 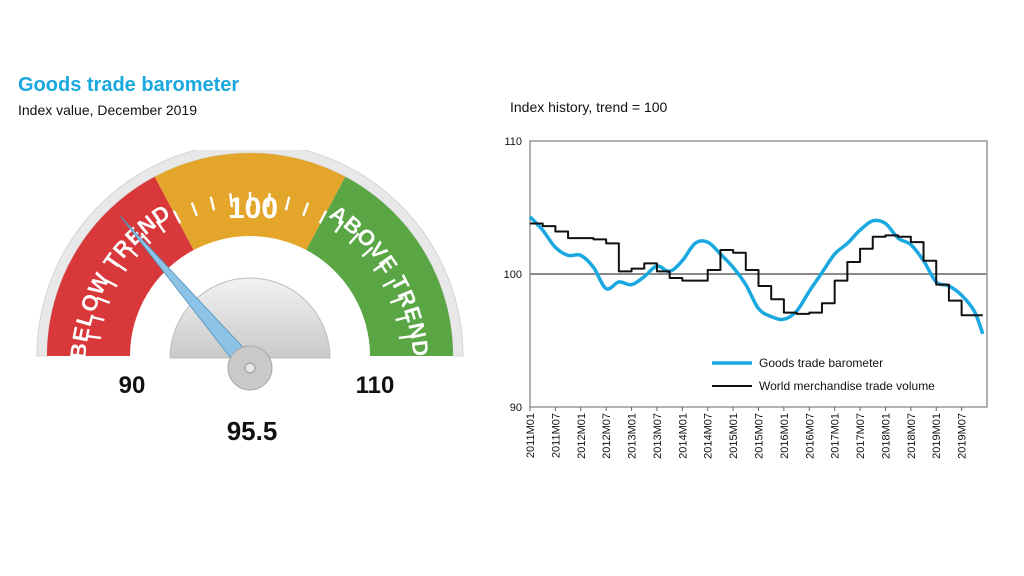 What do you see at coordinates (250, 266) in the screenshot?
I see `gauge-ticks` at bounding box center [250, 266].